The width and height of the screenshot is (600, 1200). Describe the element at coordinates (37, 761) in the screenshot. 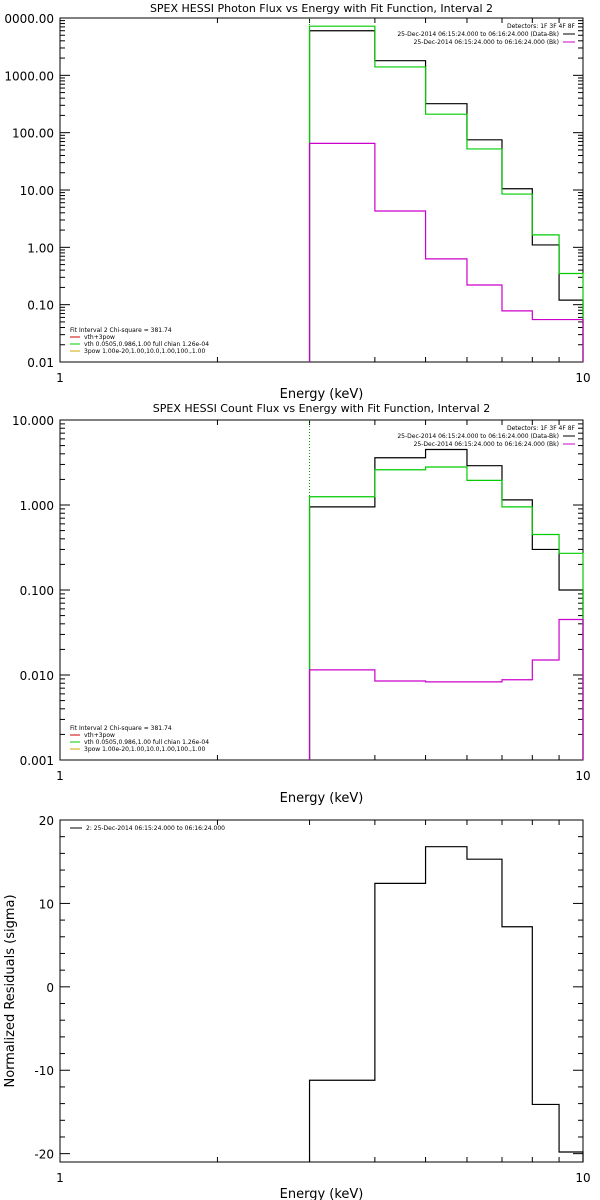

I see `y-tick-label: 0.001` at that location.